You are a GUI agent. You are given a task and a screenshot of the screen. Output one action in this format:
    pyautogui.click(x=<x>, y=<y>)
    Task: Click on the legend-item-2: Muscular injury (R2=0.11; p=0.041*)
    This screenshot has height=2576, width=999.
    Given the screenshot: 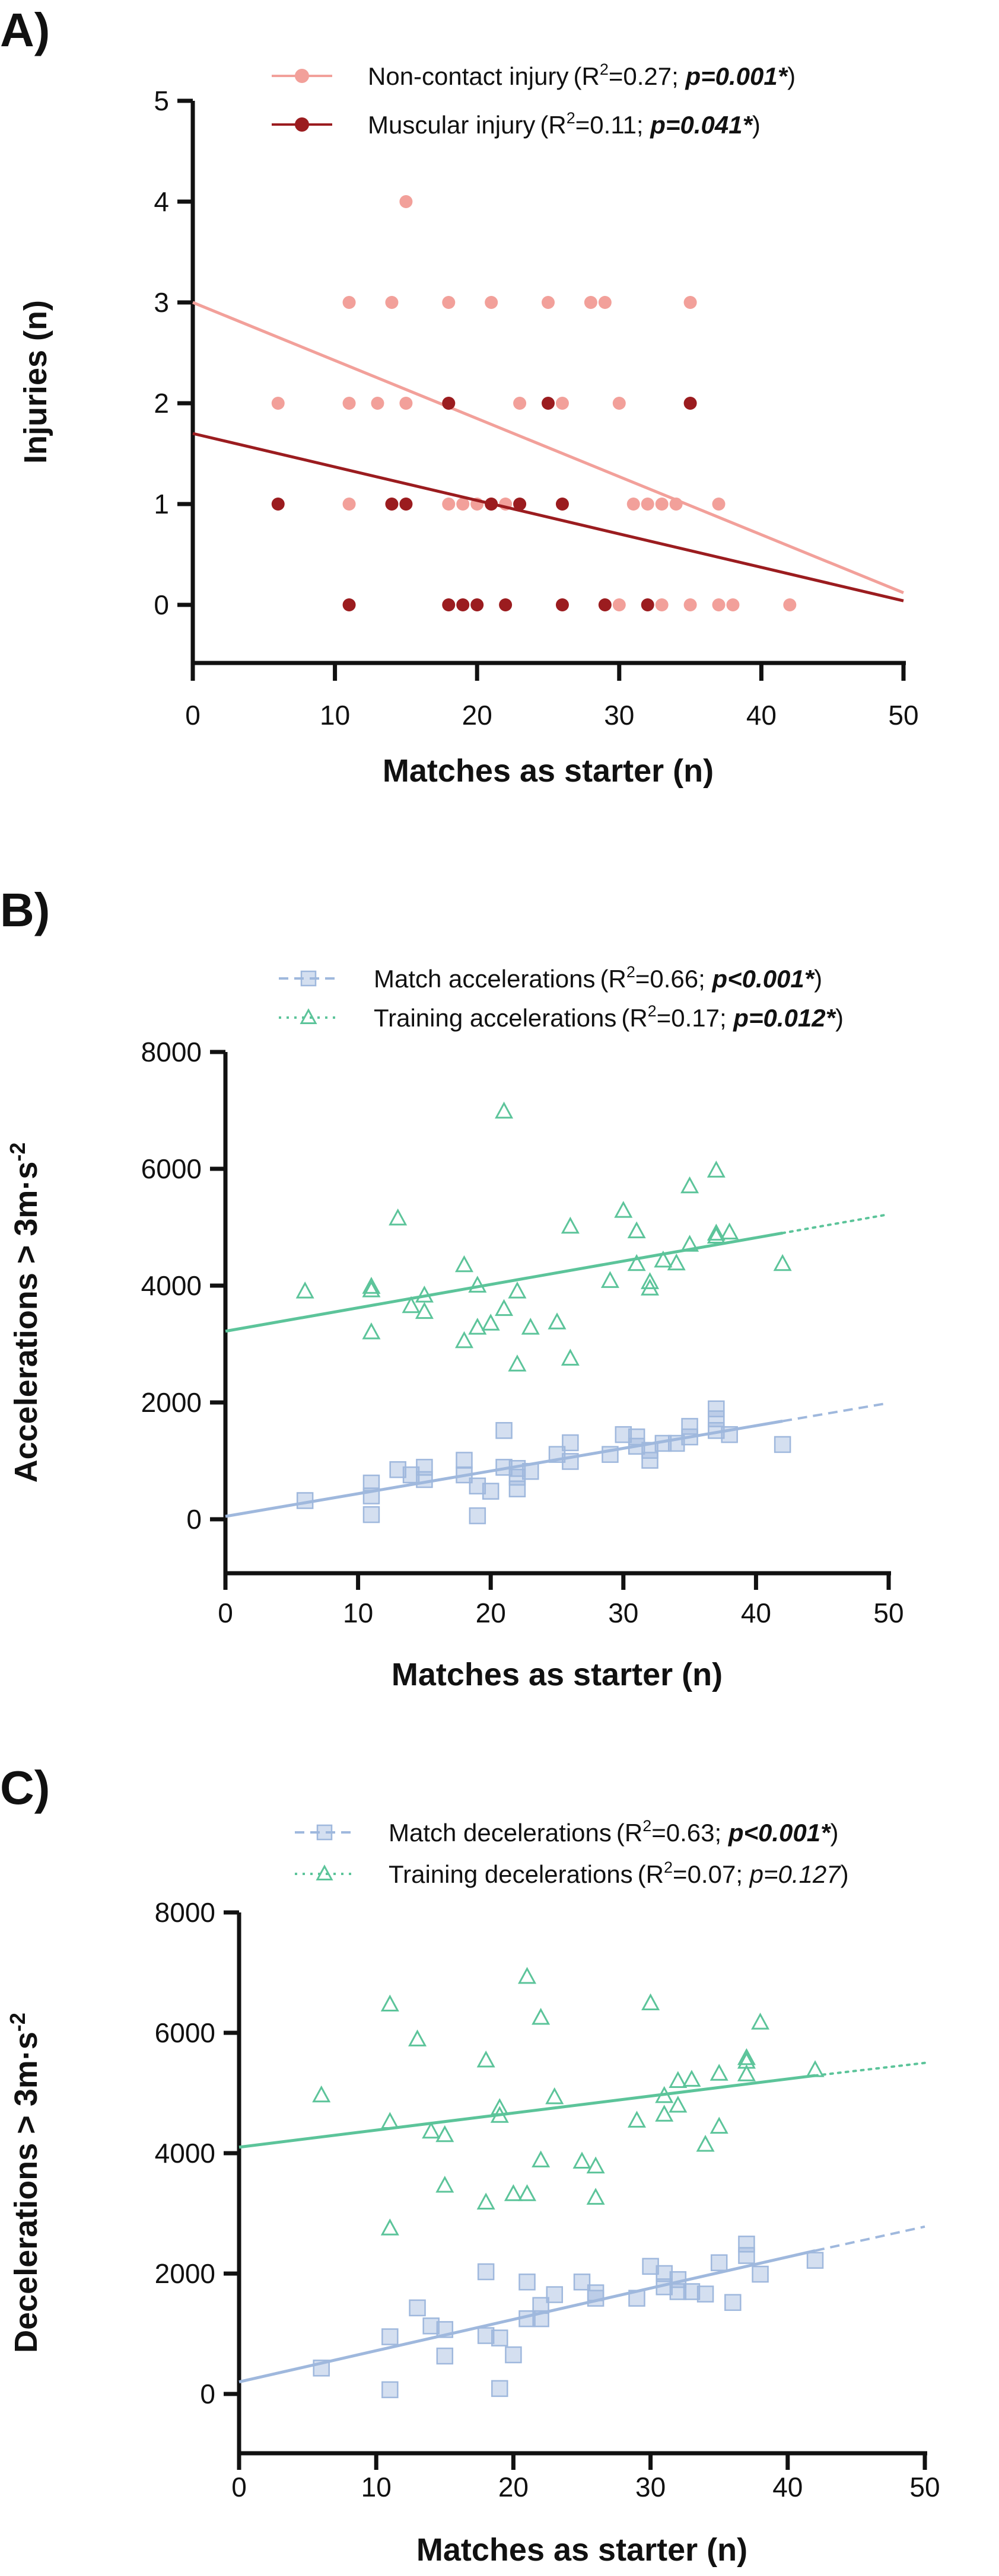 What is the action you would take?
    pyautogui.click(x=516, y=124)
    